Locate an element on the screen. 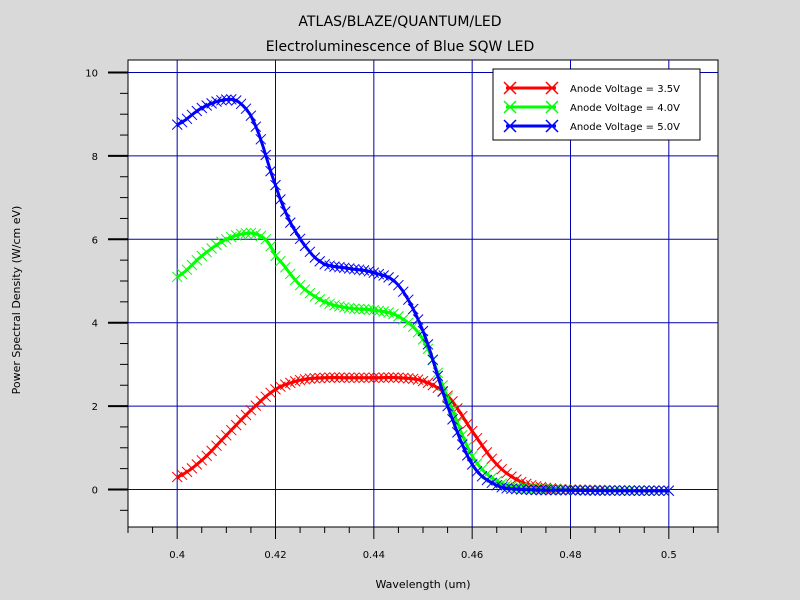 This screenshot has width=800, height=600. legend-item: Anode Voltage = 3.5V is located at coordinates (591, 88).